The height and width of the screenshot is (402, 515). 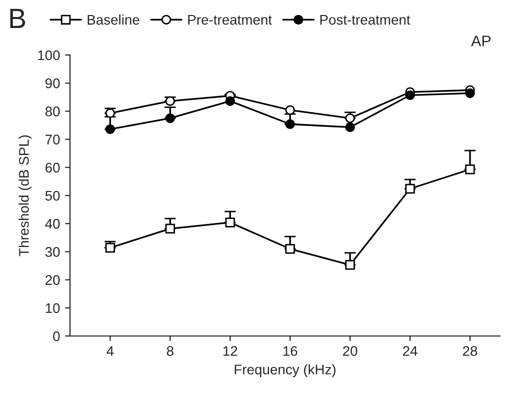 What do you see at coordinates (350, 351) in the screenshot?
I see `x-tick-label: 20` at bounding box center [350, 351].